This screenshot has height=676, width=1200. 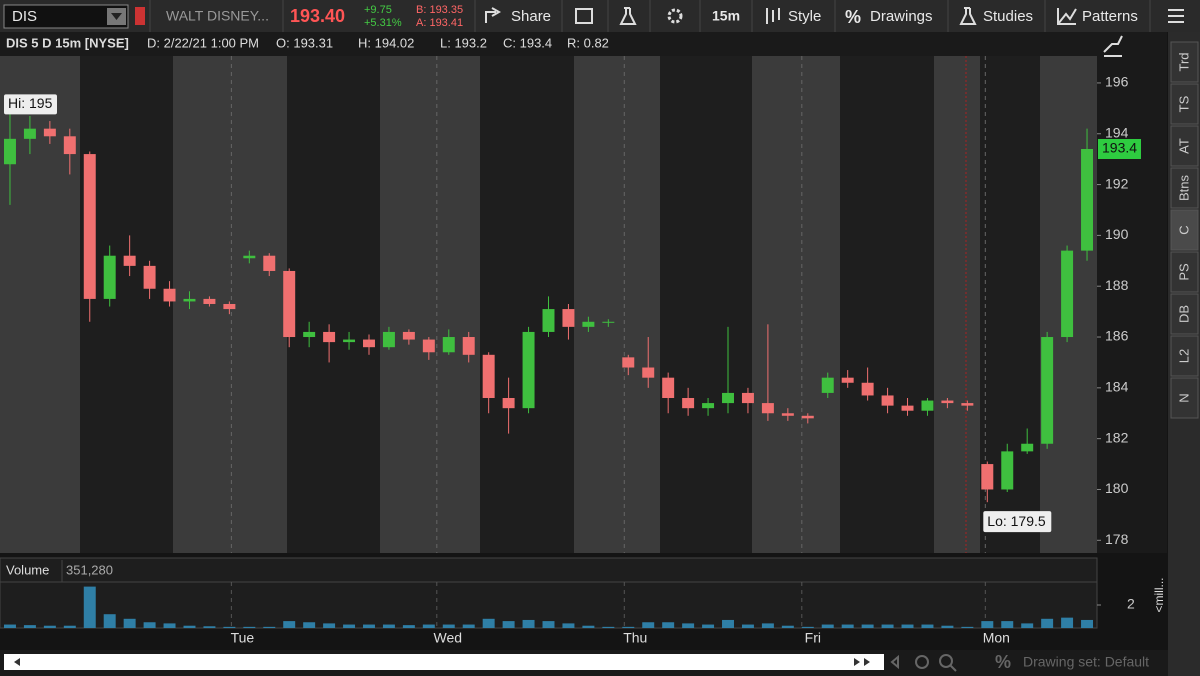 I want to click on studies: Studies, so click(x=1008, y=16).